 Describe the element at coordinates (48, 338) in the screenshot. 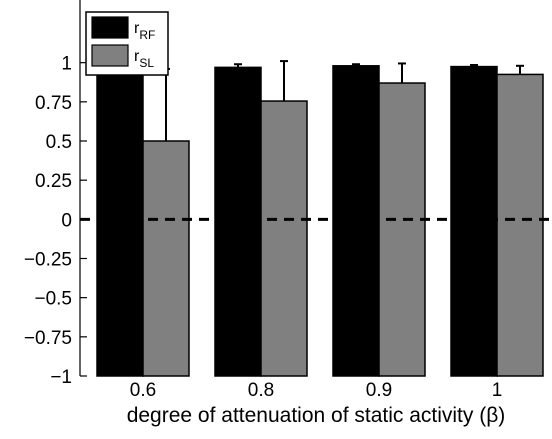

I see `y-tick-label: −0.75` at that location.